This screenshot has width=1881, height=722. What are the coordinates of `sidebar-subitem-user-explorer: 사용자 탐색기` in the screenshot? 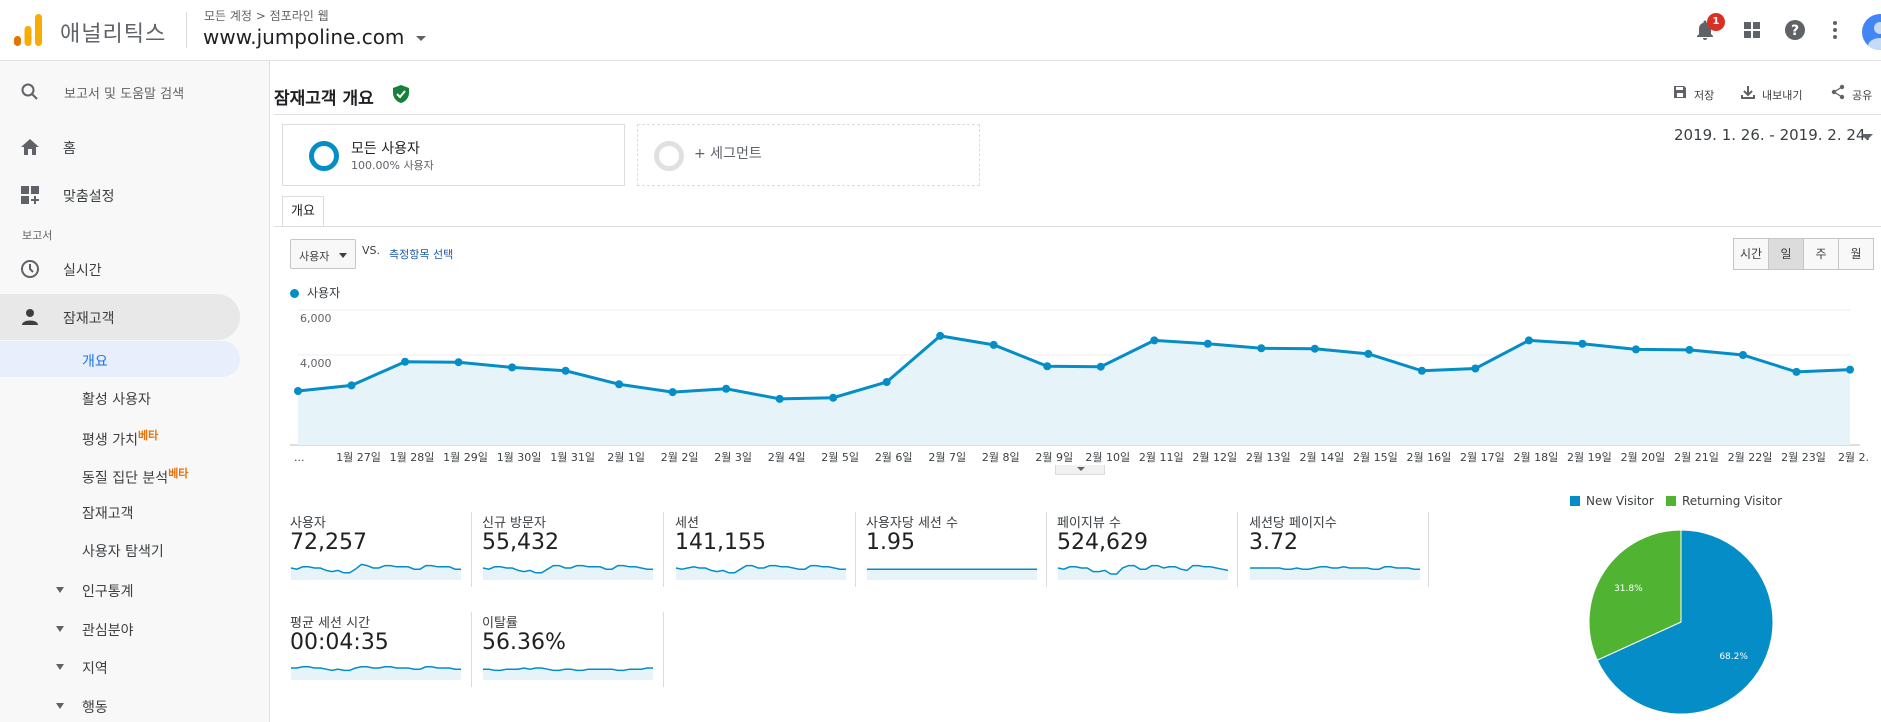 It's located at (120, 549).